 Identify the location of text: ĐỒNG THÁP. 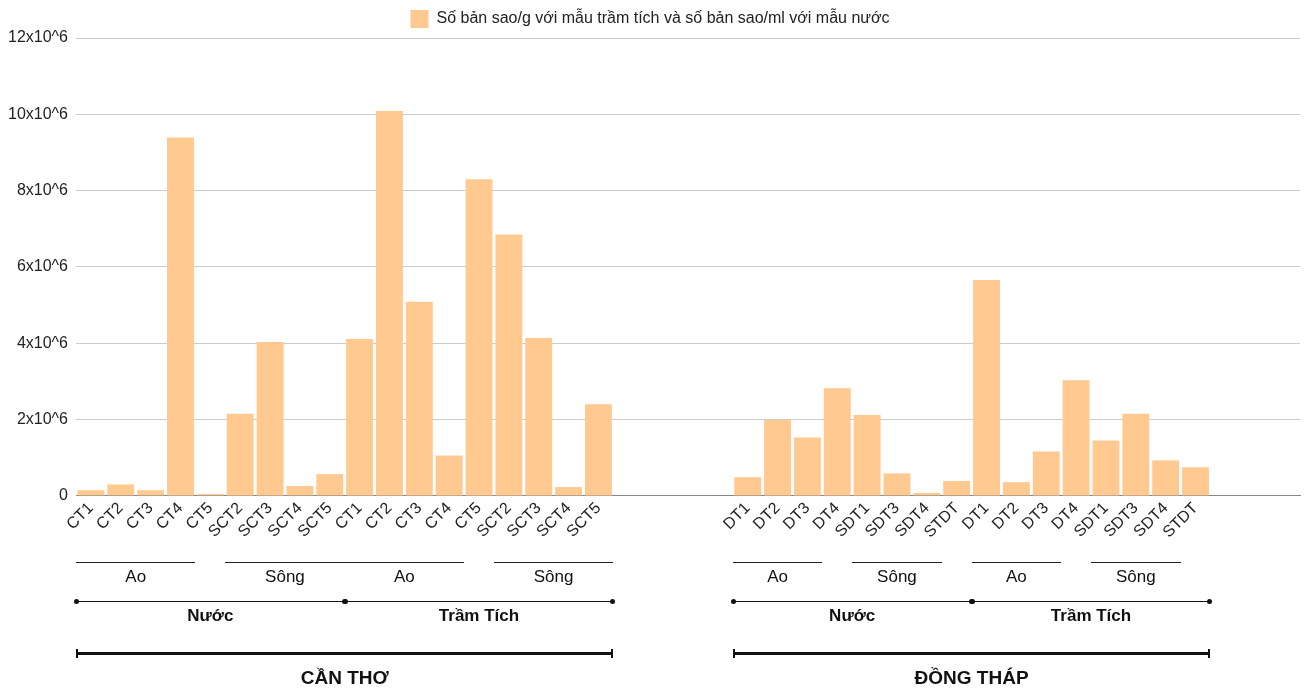
(971, 678).